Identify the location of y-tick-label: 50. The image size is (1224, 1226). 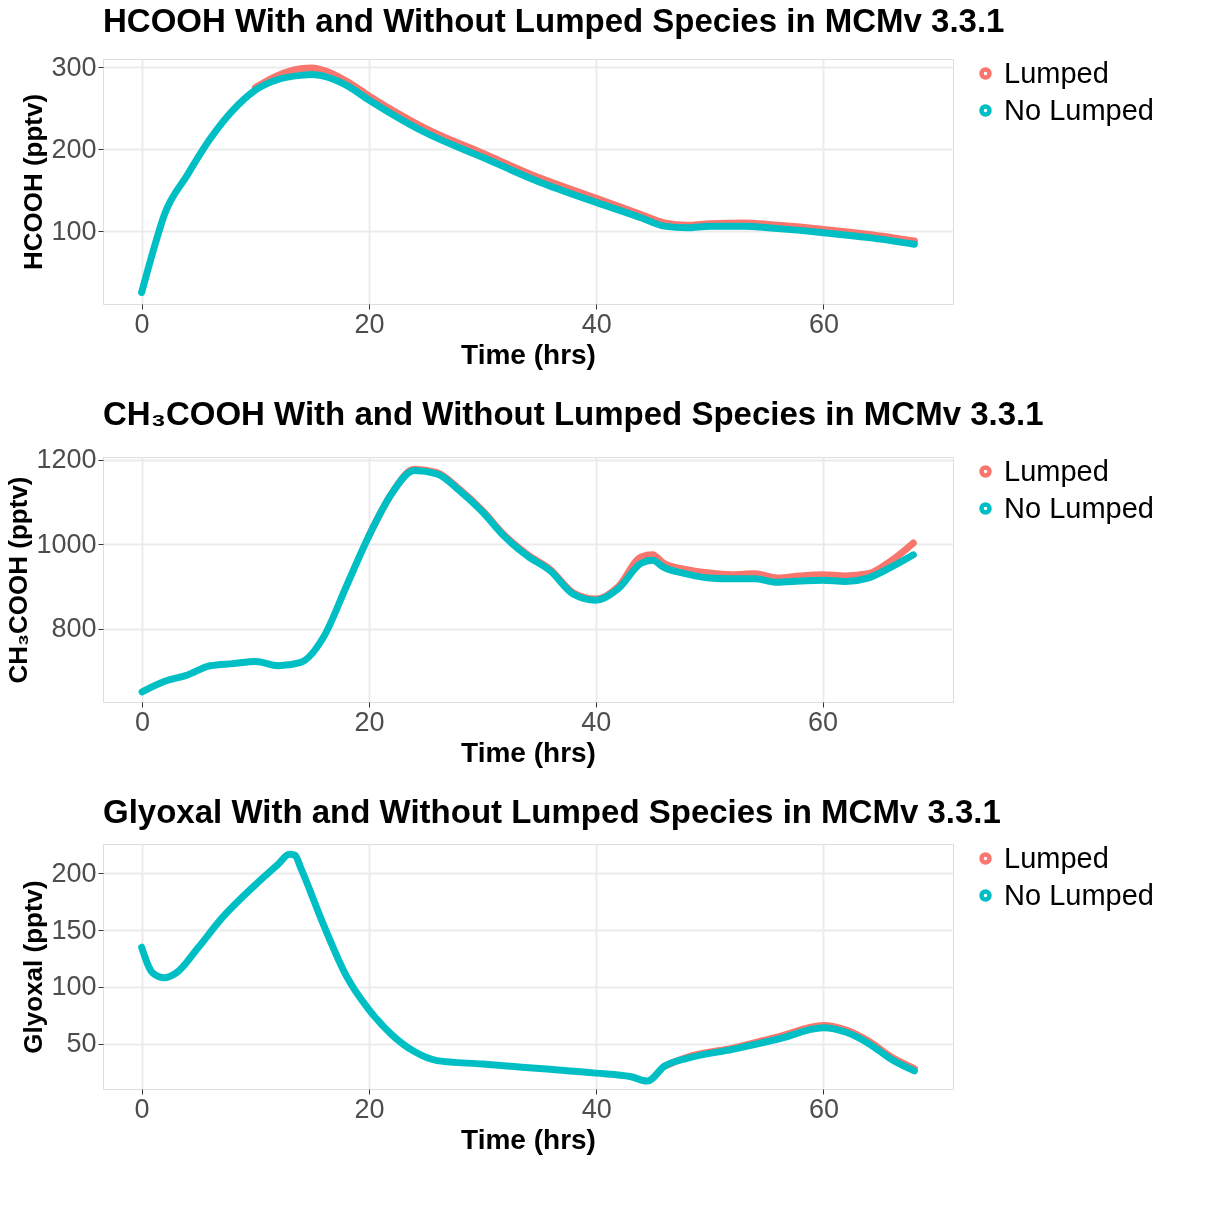
(81, 1043).